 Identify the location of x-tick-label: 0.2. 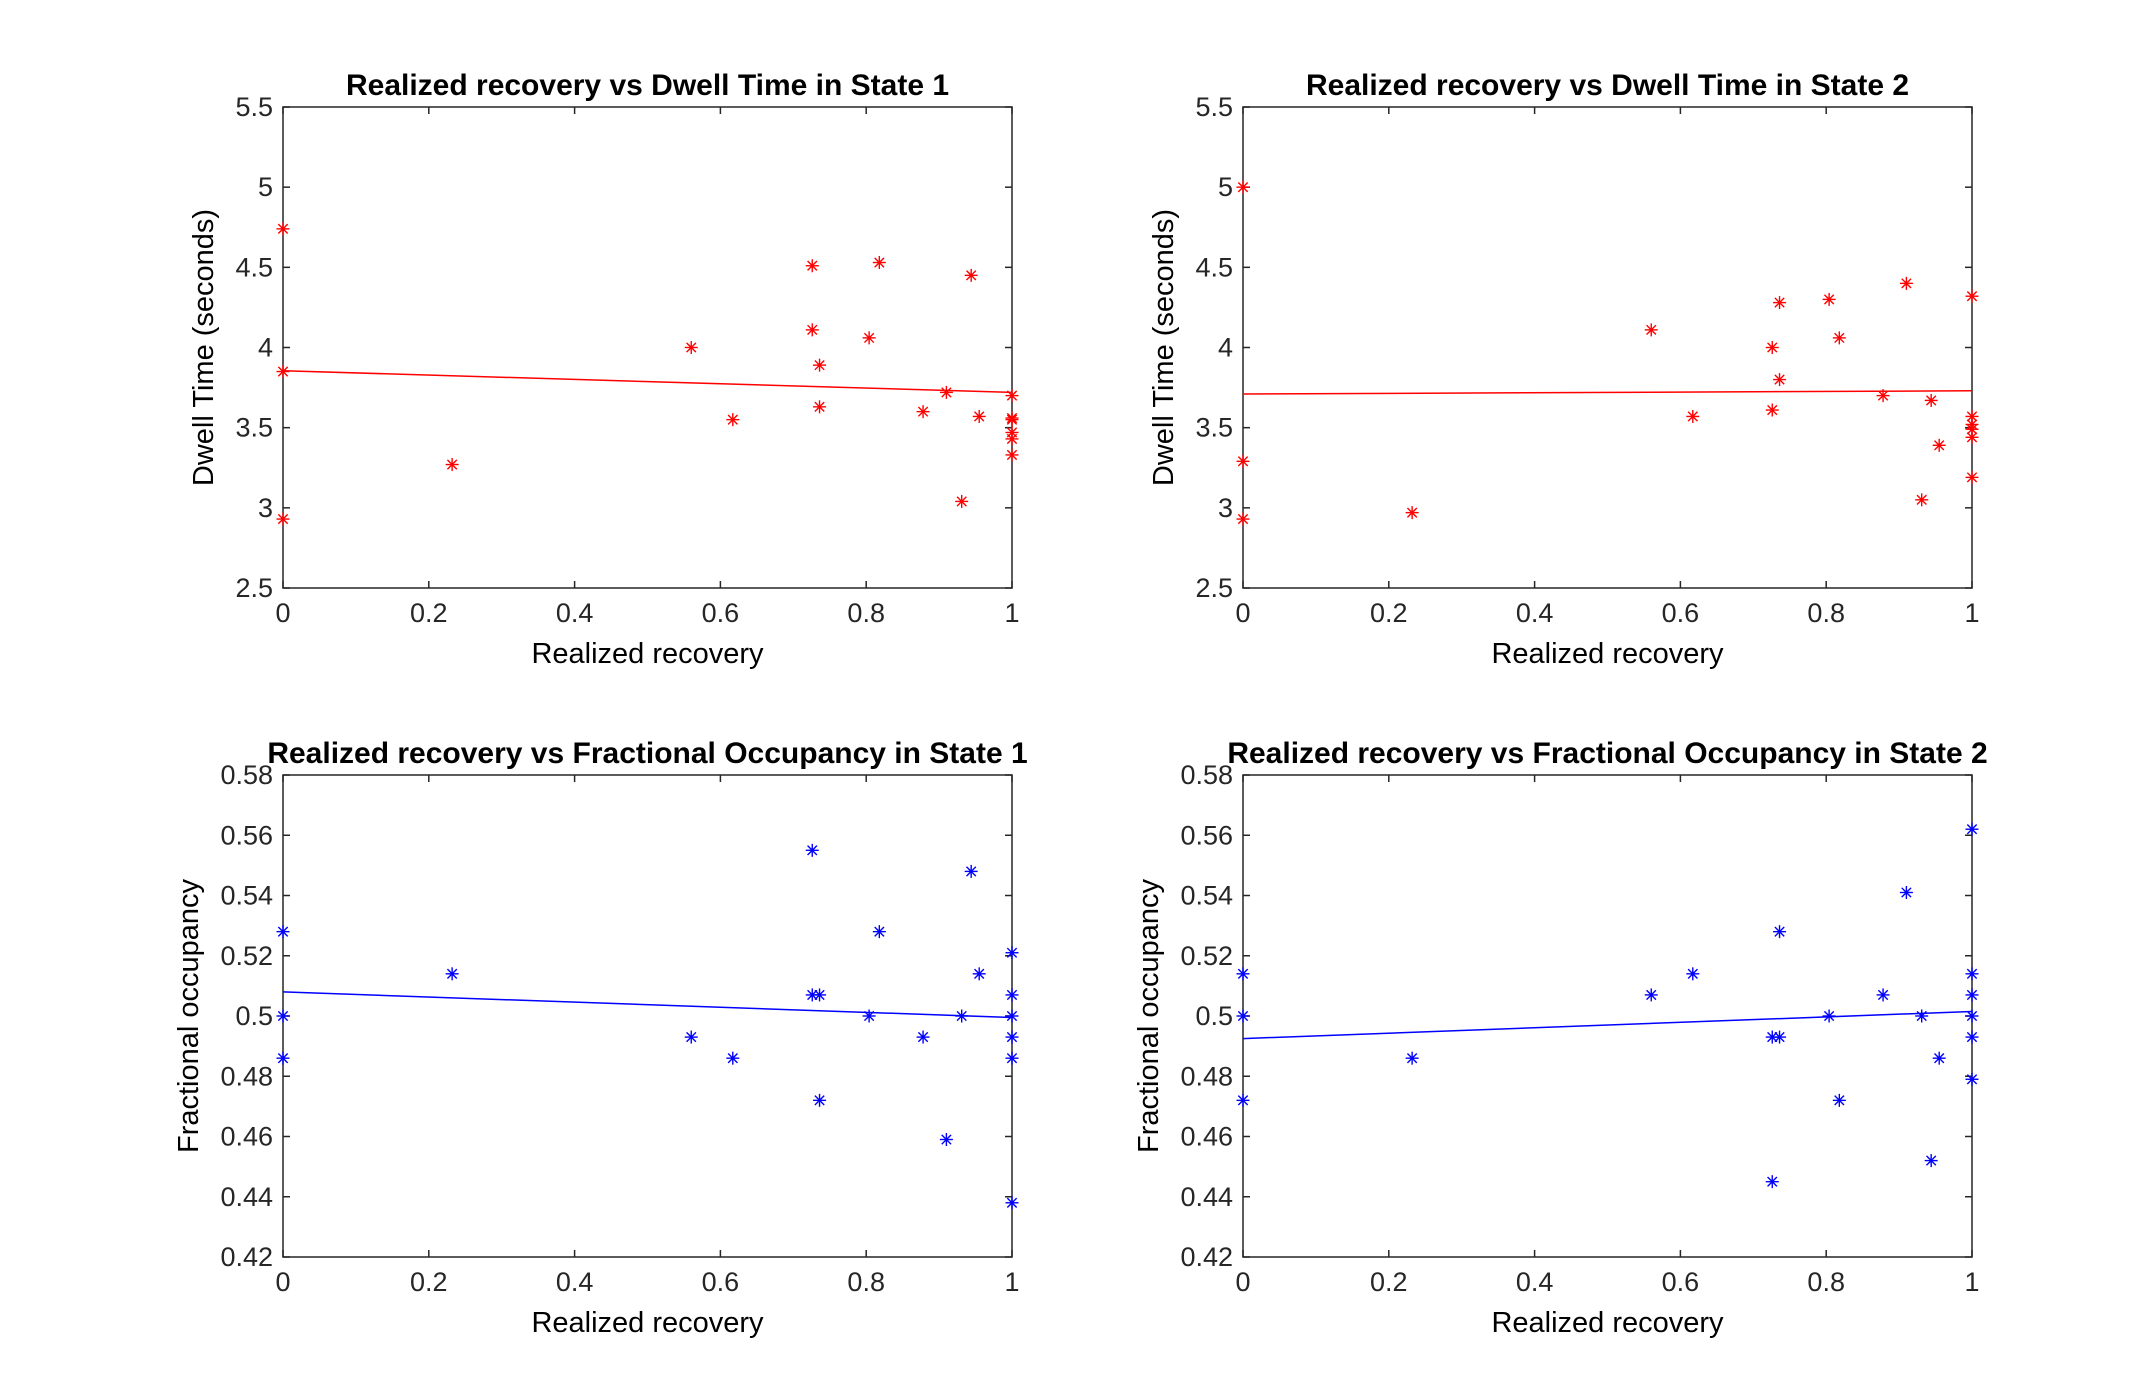
(429, 613).